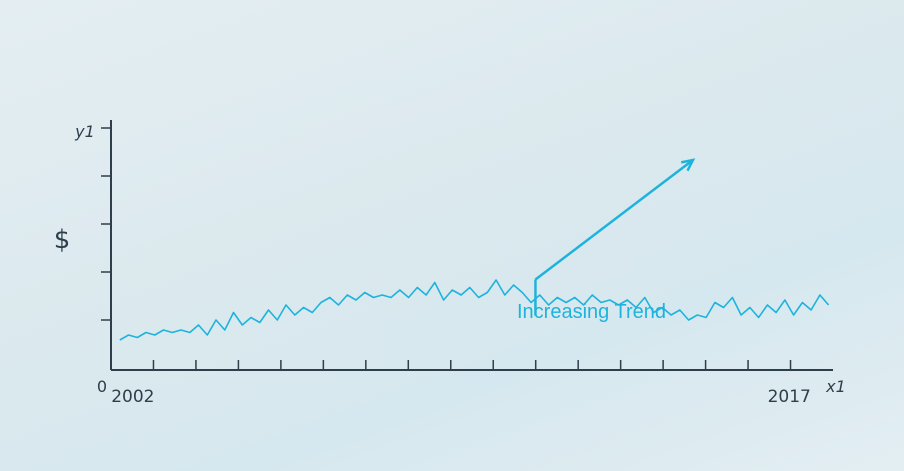 The width and height of the screenshot is (904, 471). I want to click on y-unit-symbol: $, so click(62, 240).